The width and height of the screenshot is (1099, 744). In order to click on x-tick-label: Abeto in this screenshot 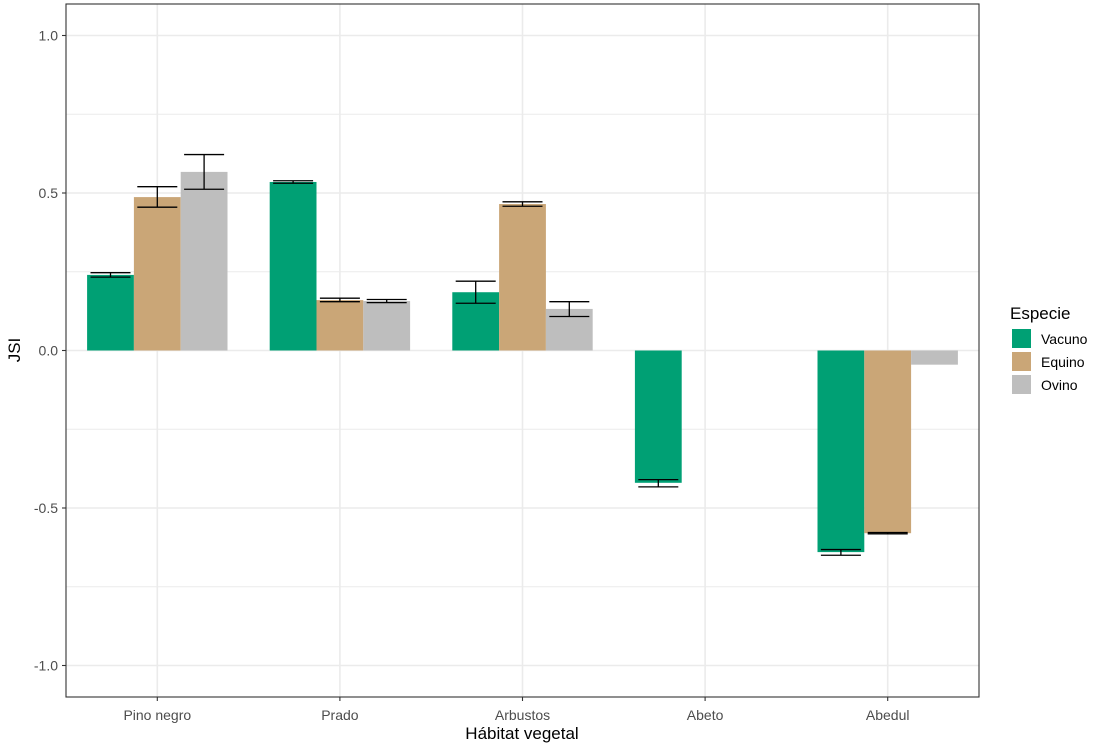, I will do `click(705, 715)`.